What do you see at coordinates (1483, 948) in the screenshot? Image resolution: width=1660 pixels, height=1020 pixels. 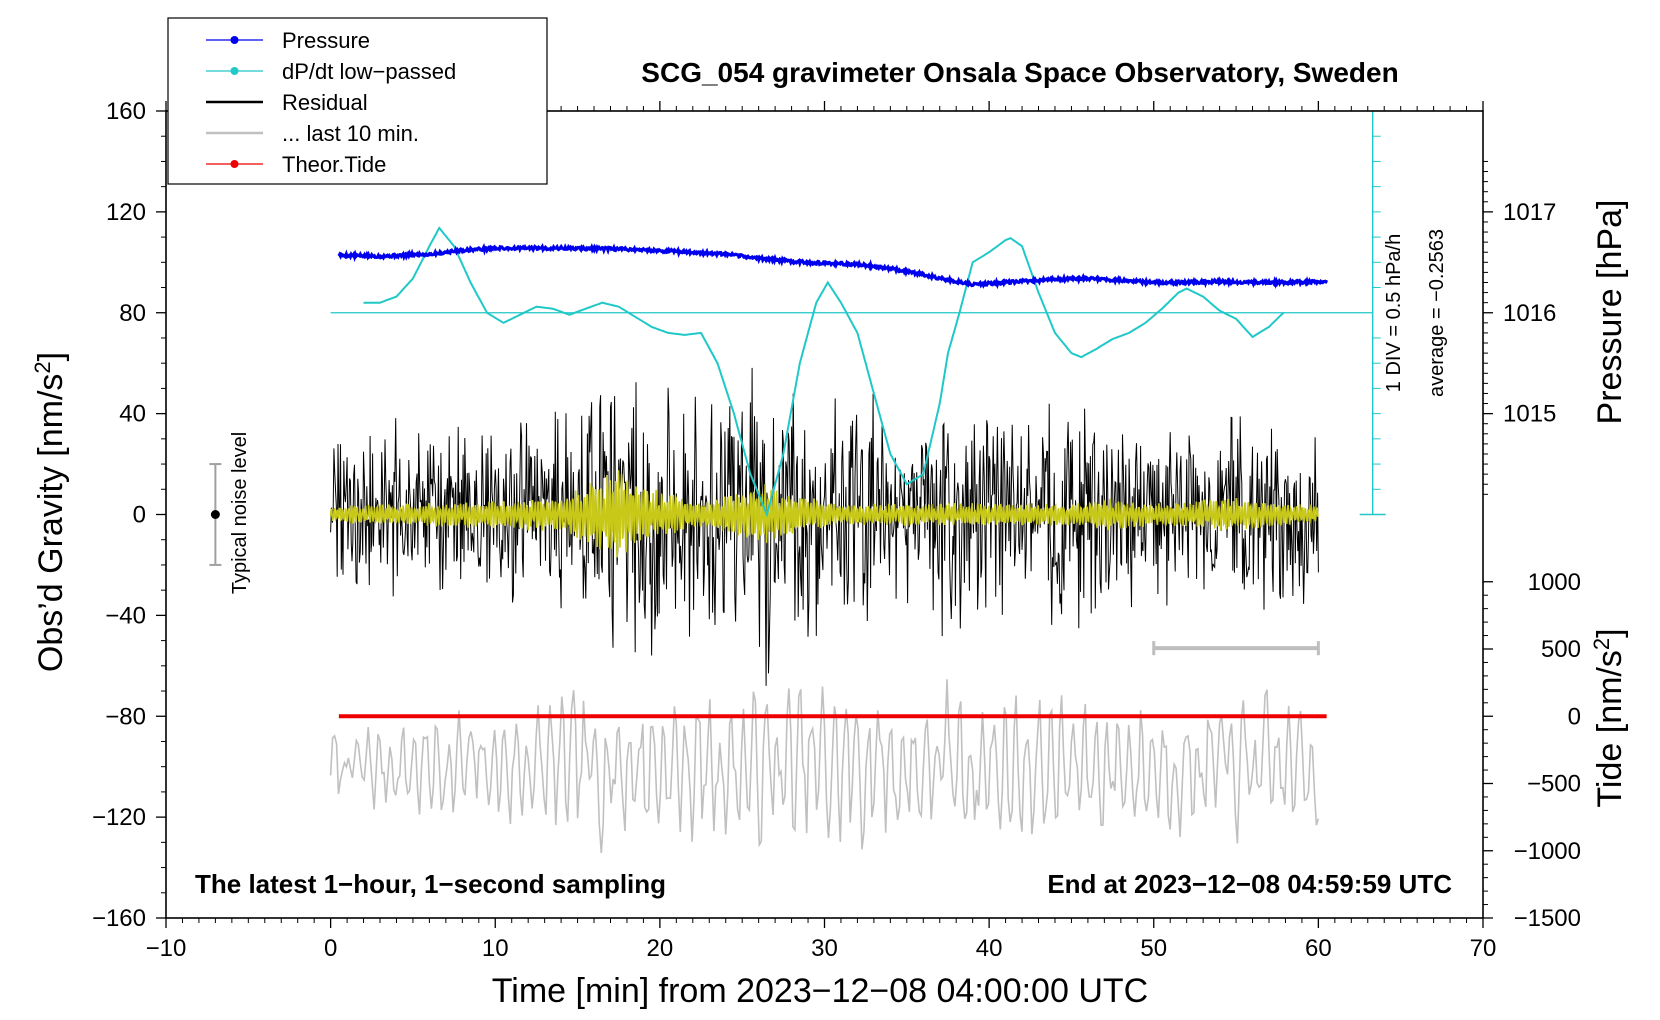 I see `x-tick-label: 70` at bounding box center [1483, 948].